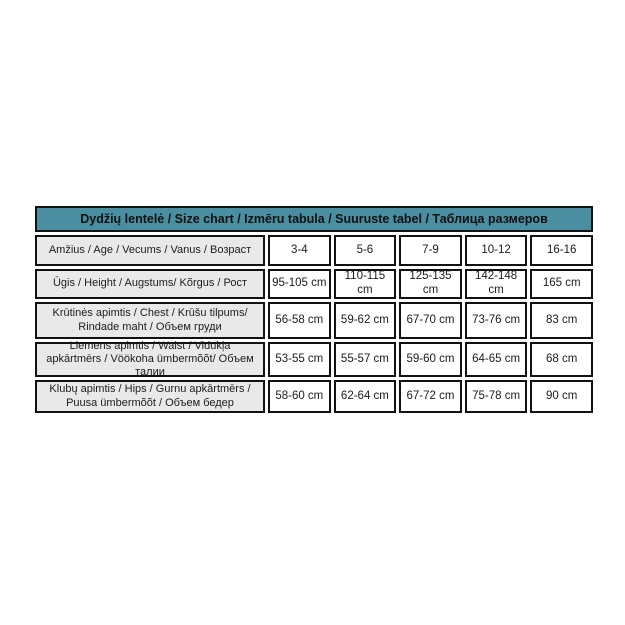 This screenshot has height=625, width=625. Describe the element at coordinates (430, 396) in the screenshot. I see `size-value-cell: 67-72 cm` at that location.